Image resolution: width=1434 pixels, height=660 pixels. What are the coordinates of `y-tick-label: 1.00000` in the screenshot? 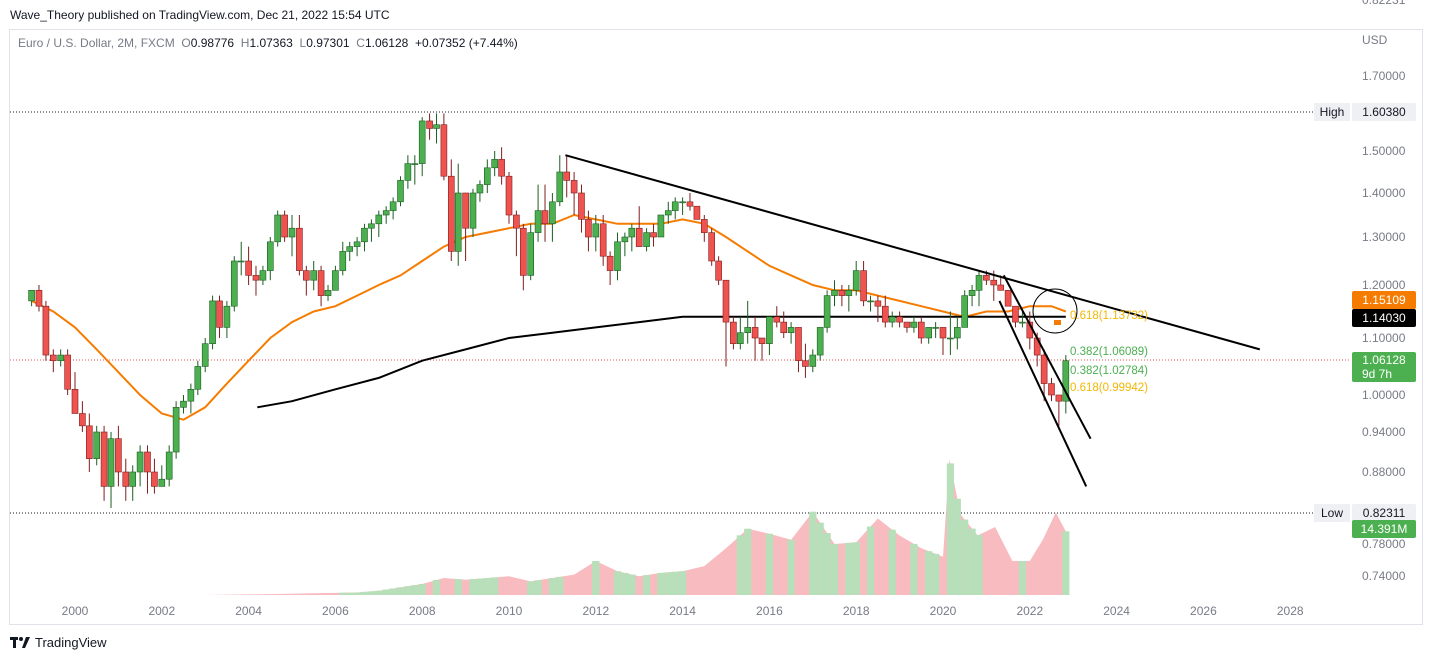 It's located at (1384, 395).